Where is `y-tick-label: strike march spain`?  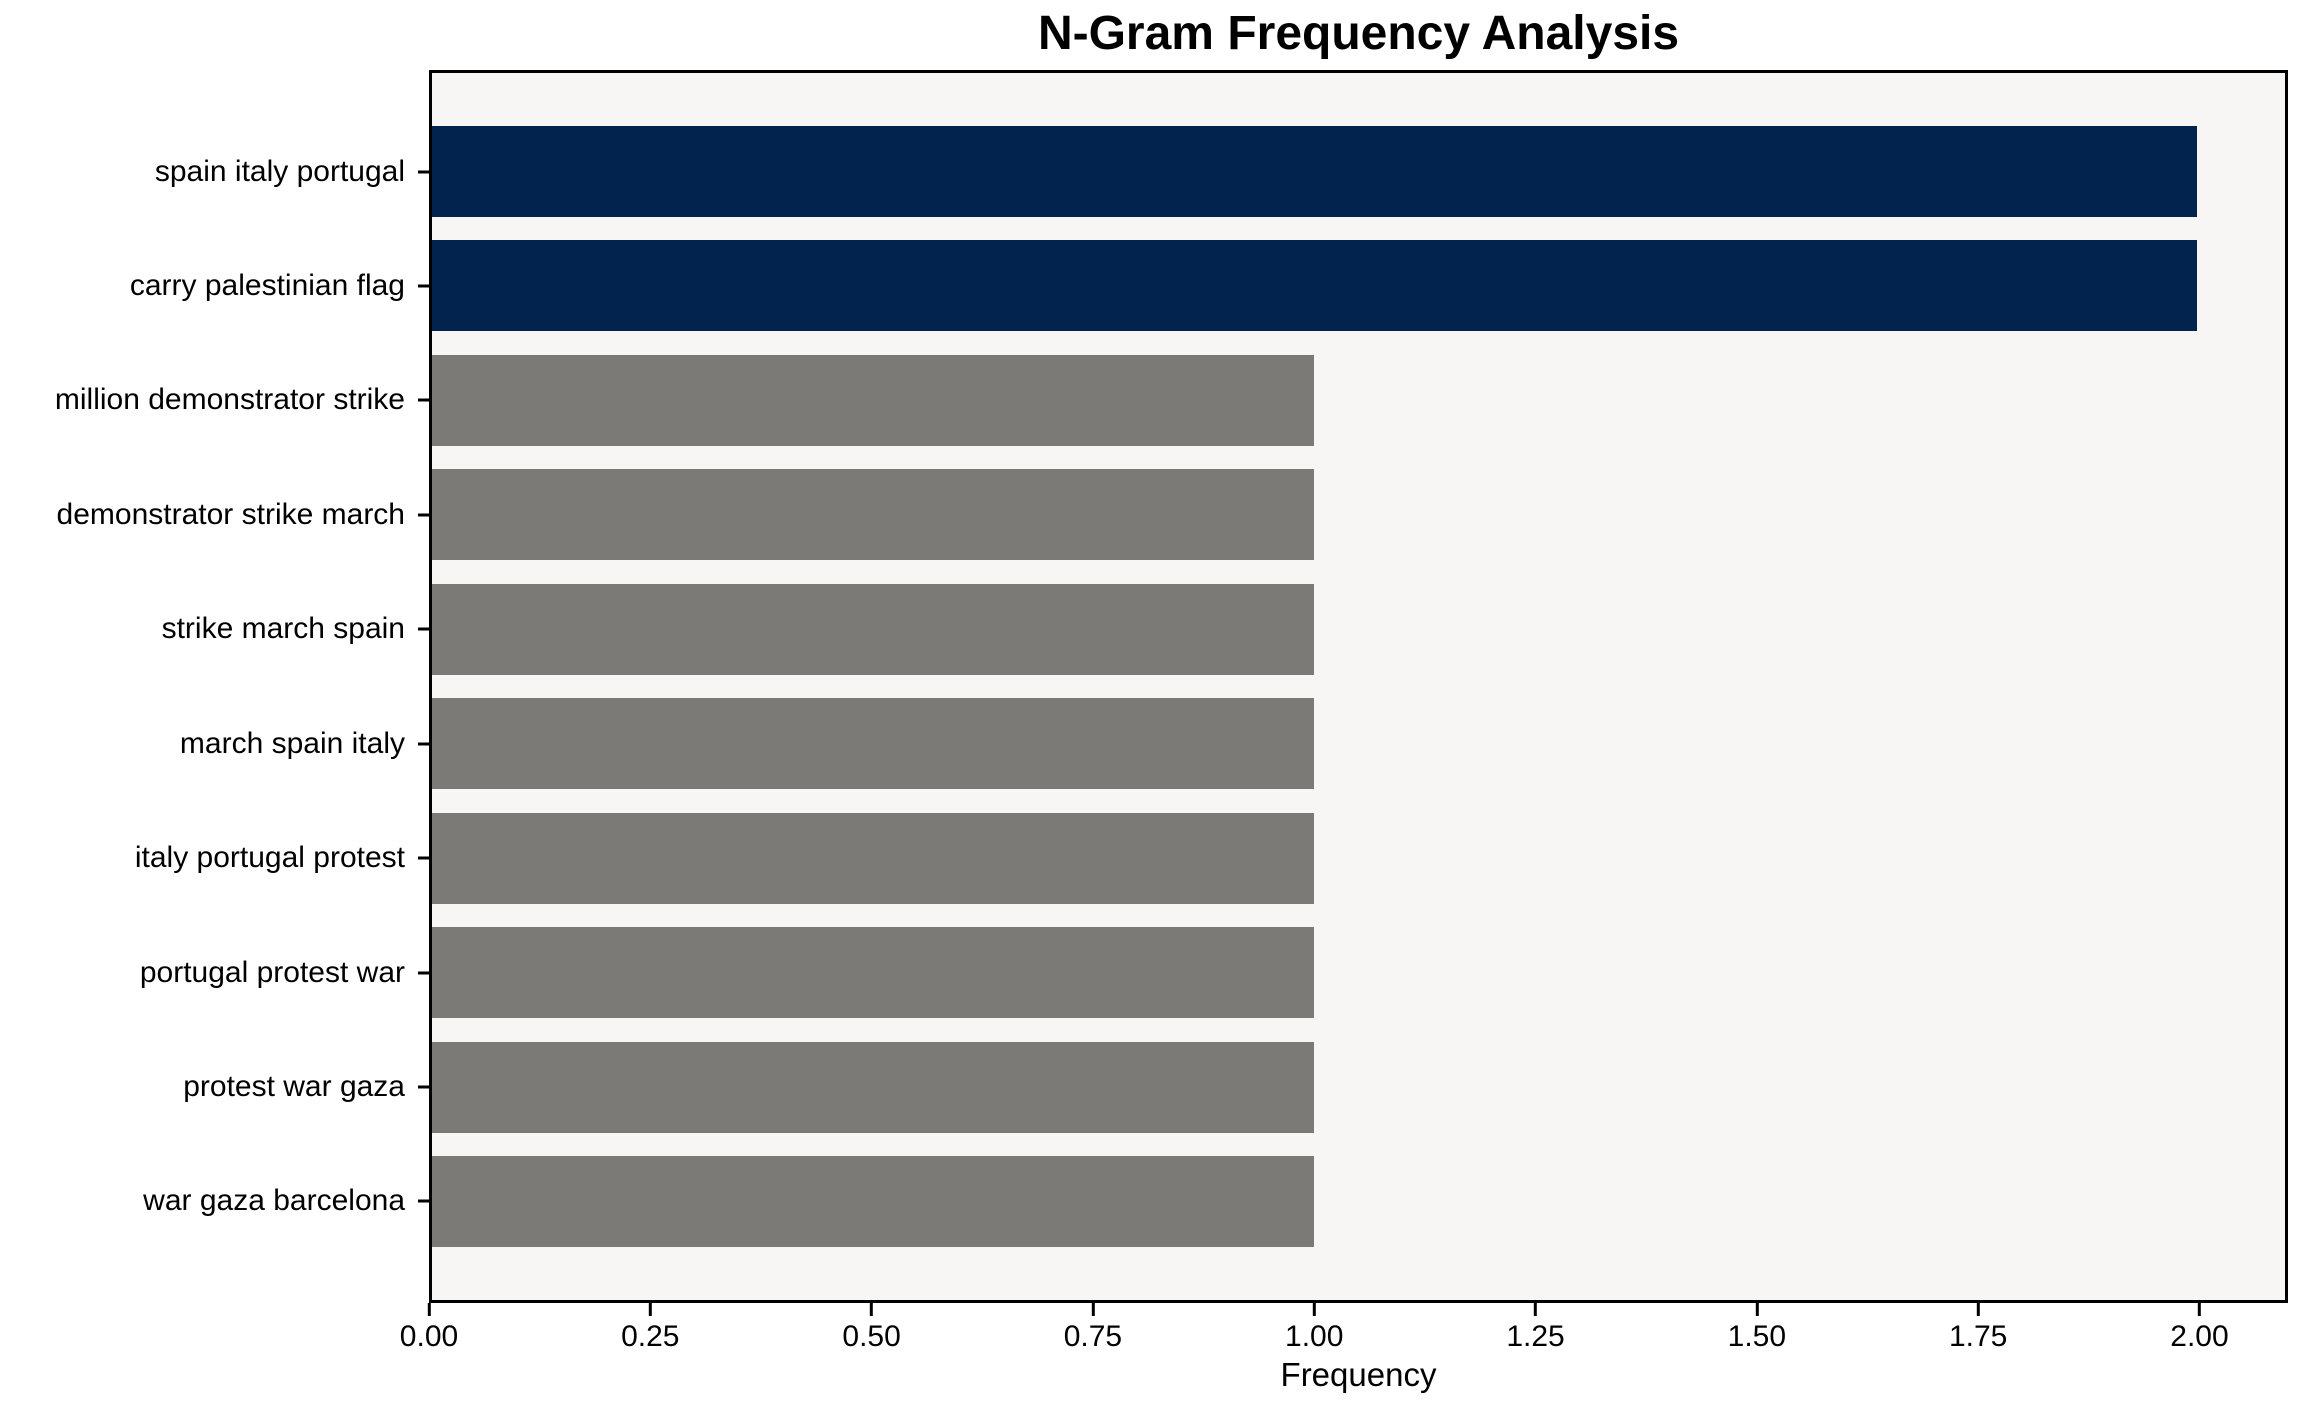 y-tick-label: strike march spain is located at coordinates (283, 629).